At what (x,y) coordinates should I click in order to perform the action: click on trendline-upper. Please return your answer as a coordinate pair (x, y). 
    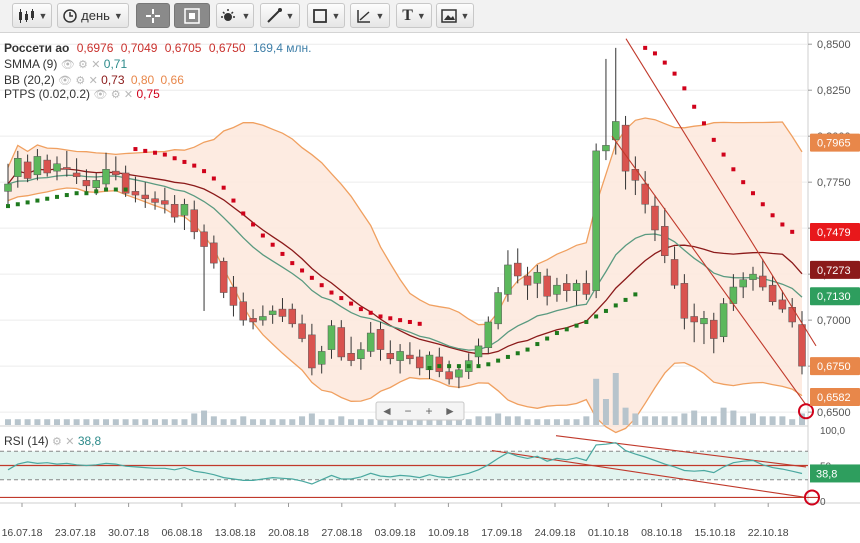
    Looking at the image, I should click on (721, 192).